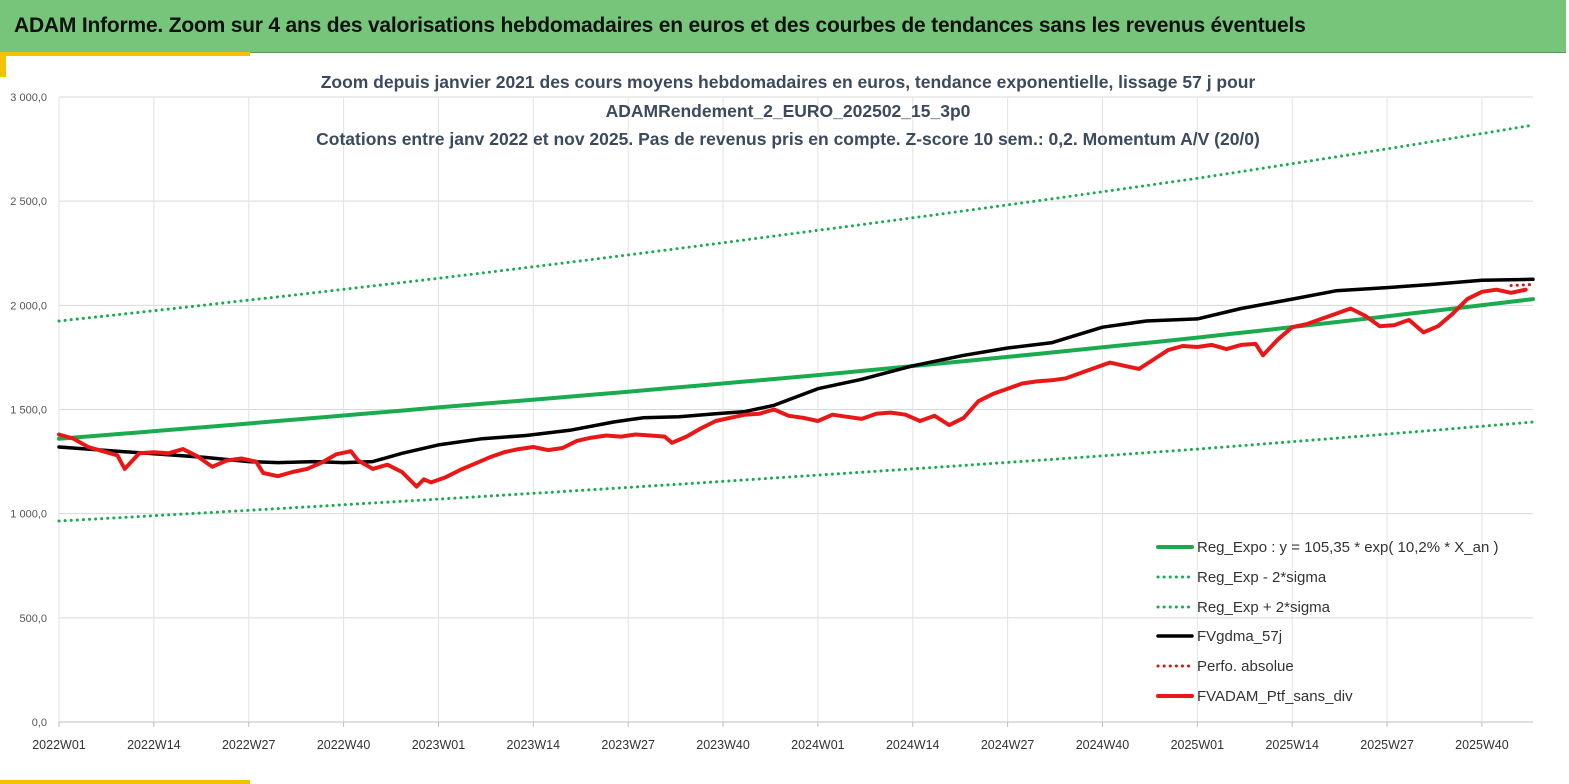  I want to click on x-tick-label: 2023W14, so click(534, 745).